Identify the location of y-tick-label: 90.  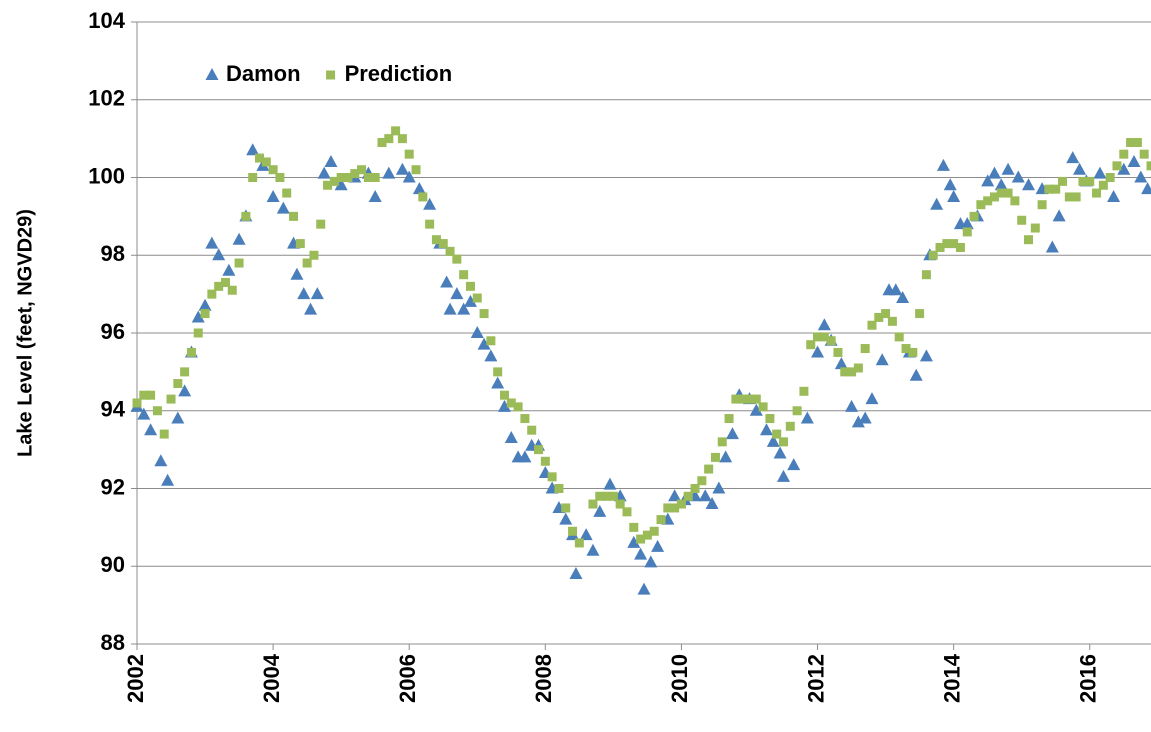
(113, 564).